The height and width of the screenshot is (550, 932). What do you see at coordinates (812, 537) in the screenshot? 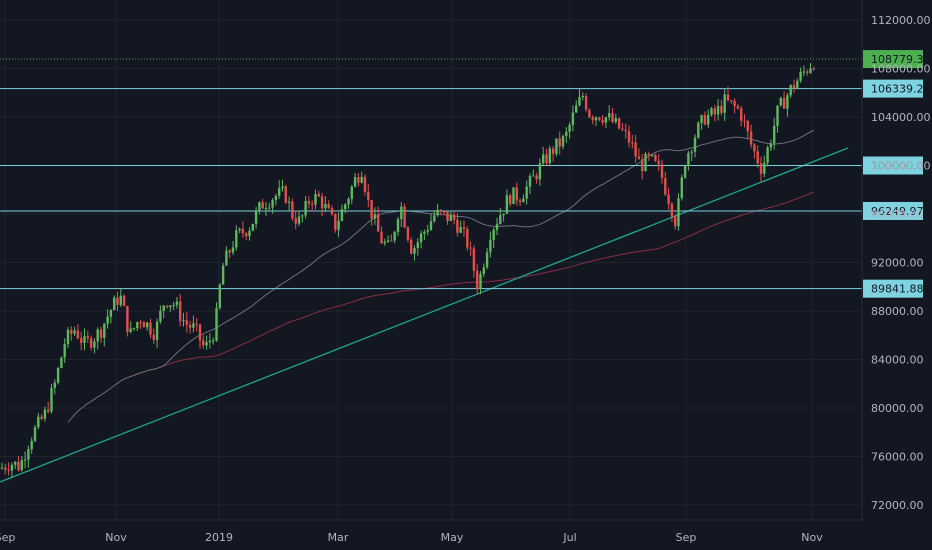
I see `x-tick-label: Nov` at bounding box center [812, 537].